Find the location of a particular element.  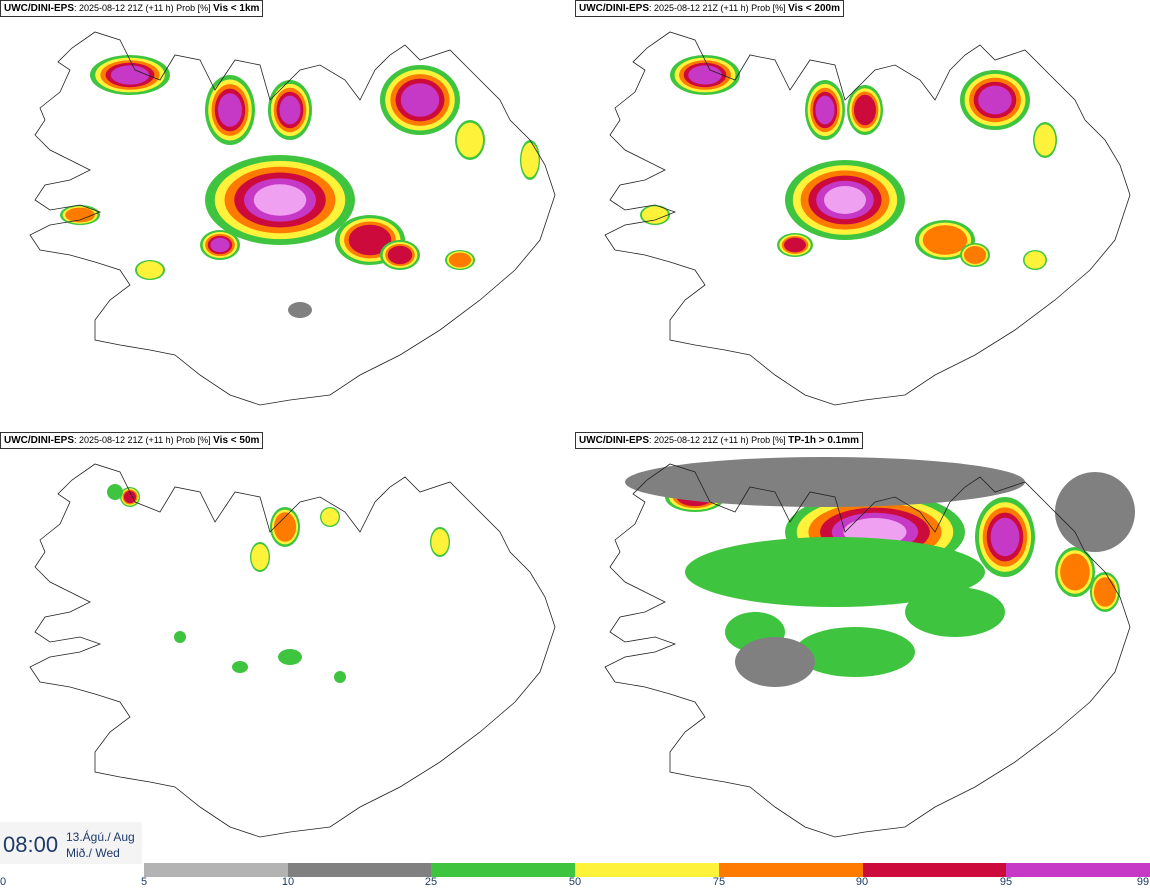

valid-time: 08:00 is located at coordinates (31, 844).